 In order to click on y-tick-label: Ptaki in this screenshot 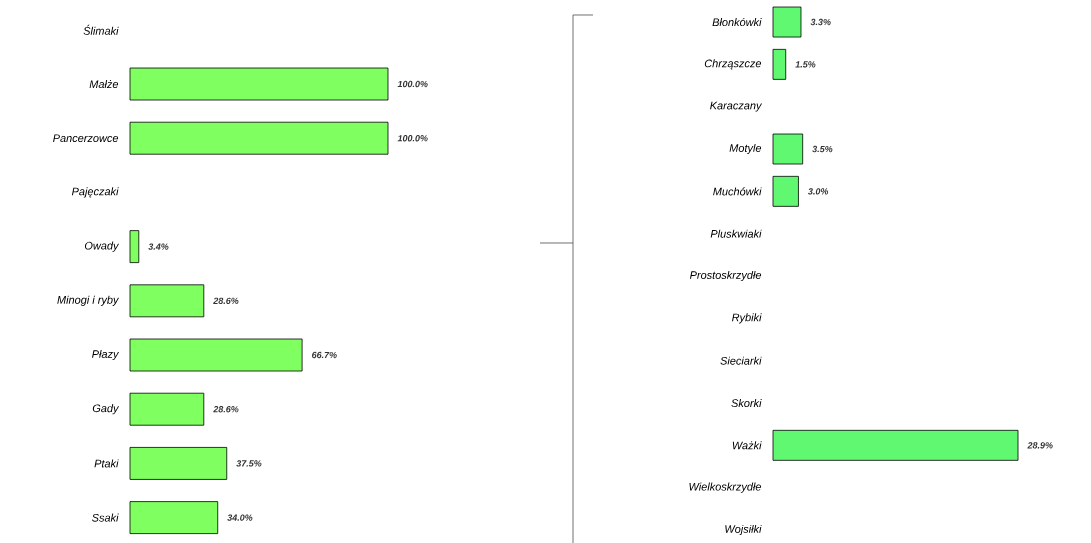, I will do `click(106, 463)`.